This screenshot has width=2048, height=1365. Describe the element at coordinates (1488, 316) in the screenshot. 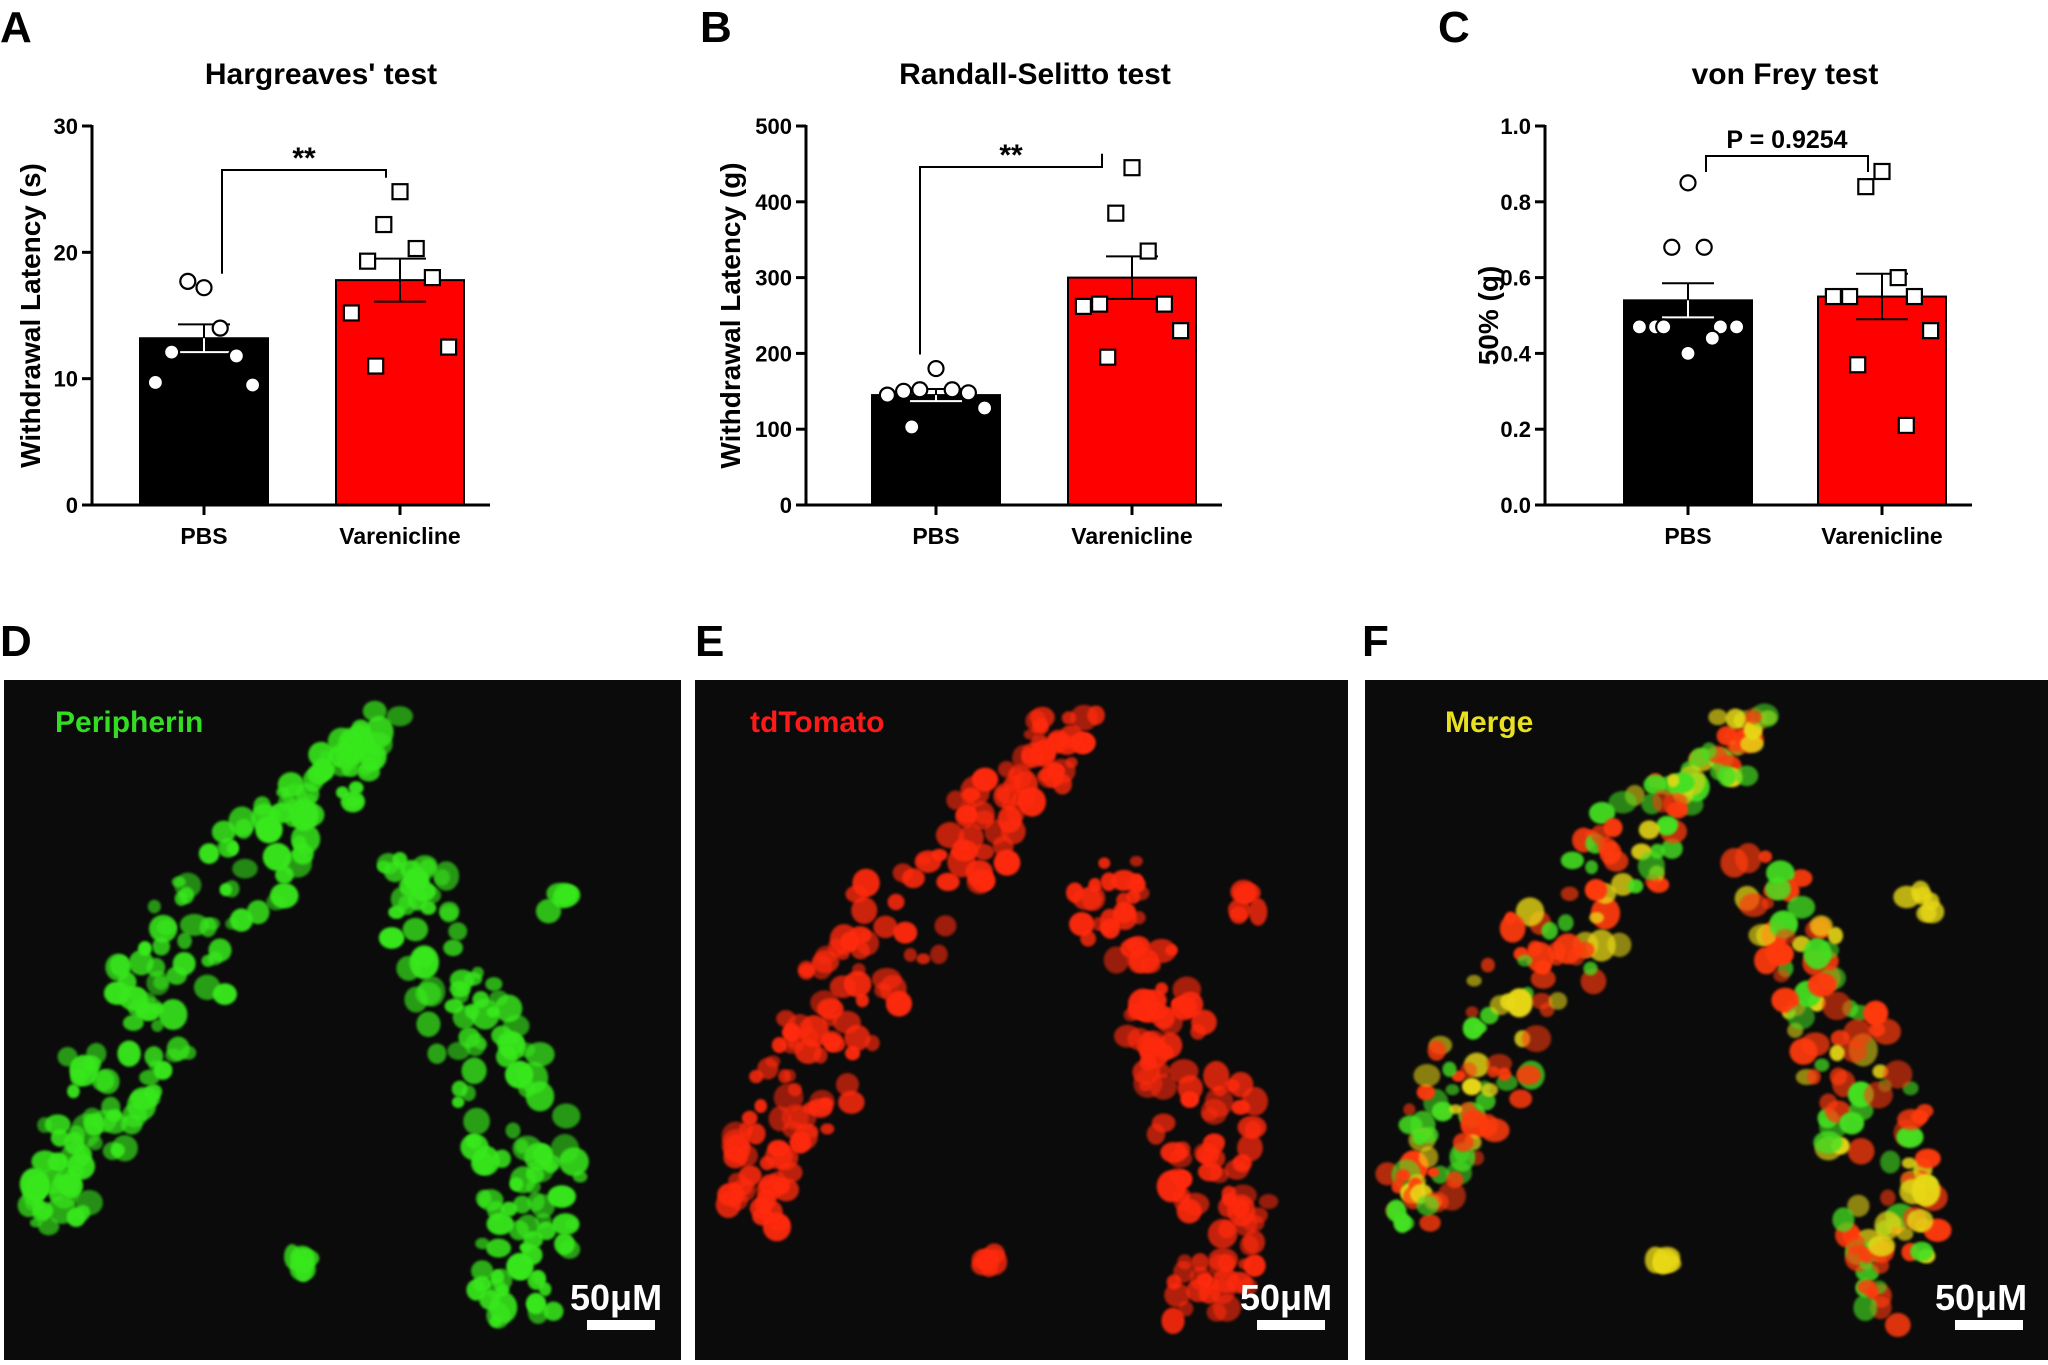

I see `y-axis-title: 50% (g)` at that location.